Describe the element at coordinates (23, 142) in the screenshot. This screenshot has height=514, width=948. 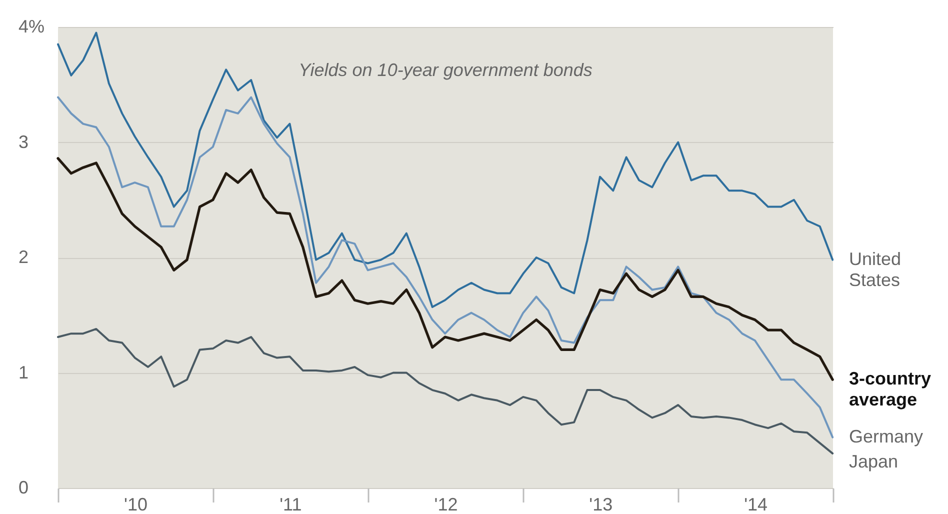
I see `y-tick-label: 3` at that location.